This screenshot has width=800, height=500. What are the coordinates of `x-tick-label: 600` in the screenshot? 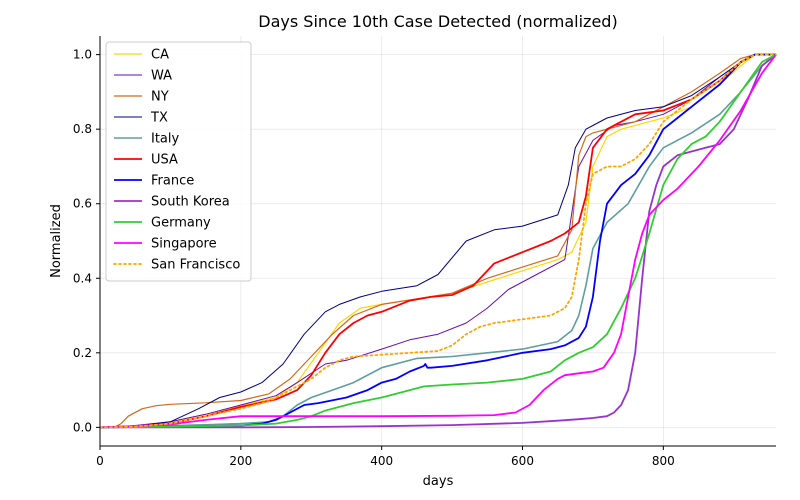 It's located at (522, 461).